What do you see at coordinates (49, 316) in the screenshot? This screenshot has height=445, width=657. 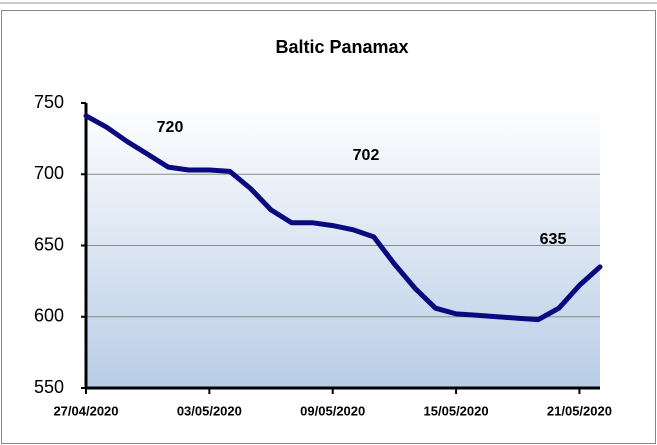 I see `y-tick-label: 600` at bounding box center [49, 316].